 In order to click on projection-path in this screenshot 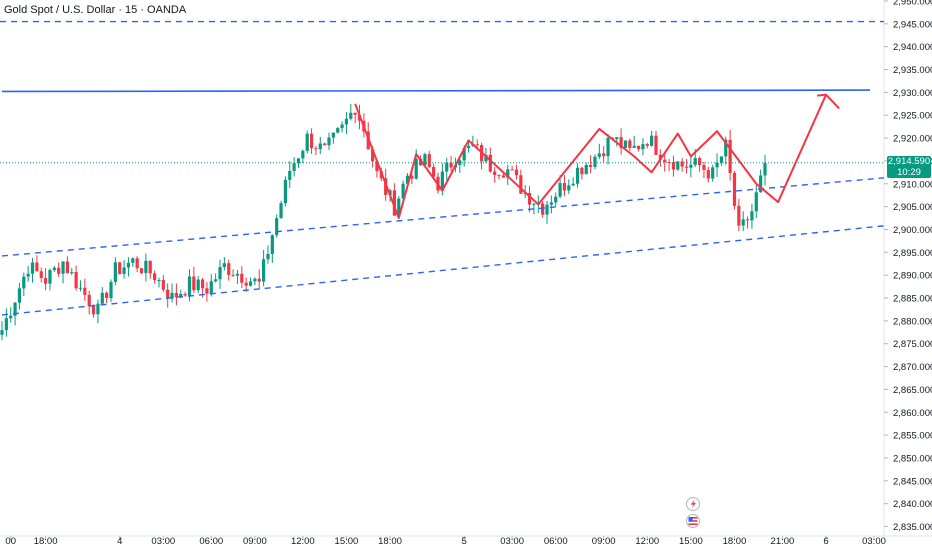, I will do `click(590, 157)`.